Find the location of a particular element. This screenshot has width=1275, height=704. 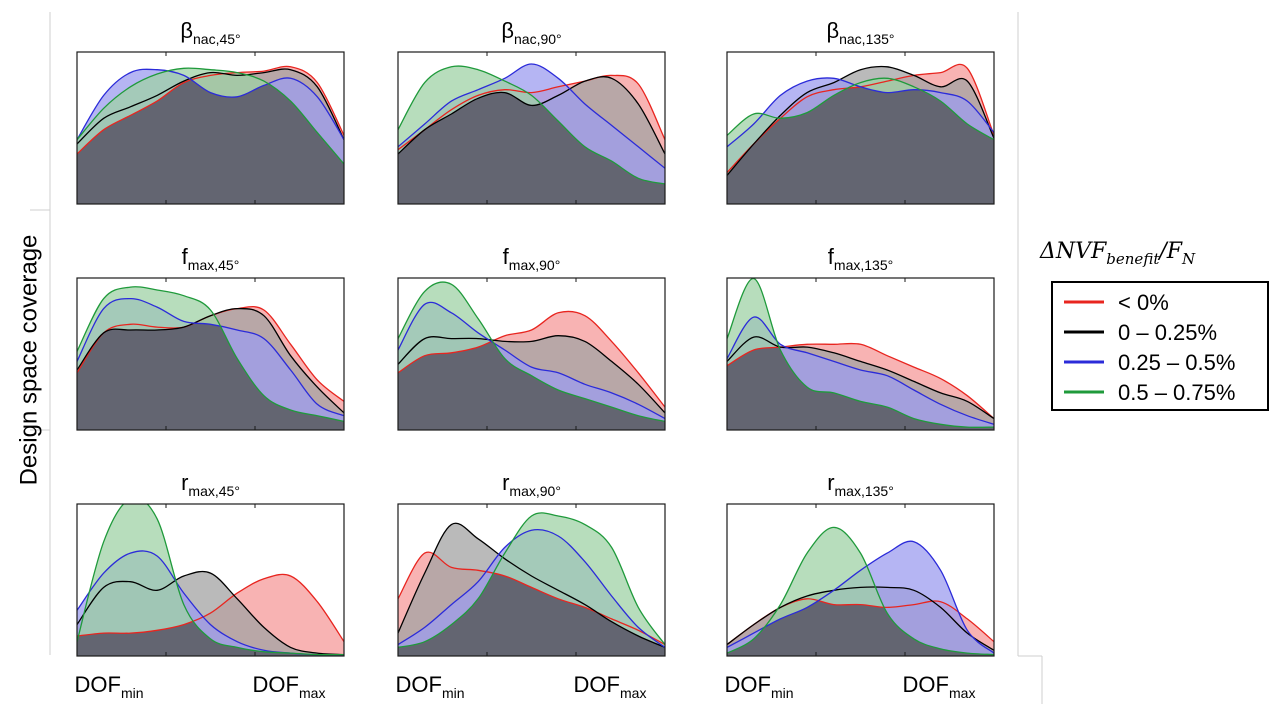

legend-title: ΔNVFbenefit/FN is located at coordinates (1117, 253).